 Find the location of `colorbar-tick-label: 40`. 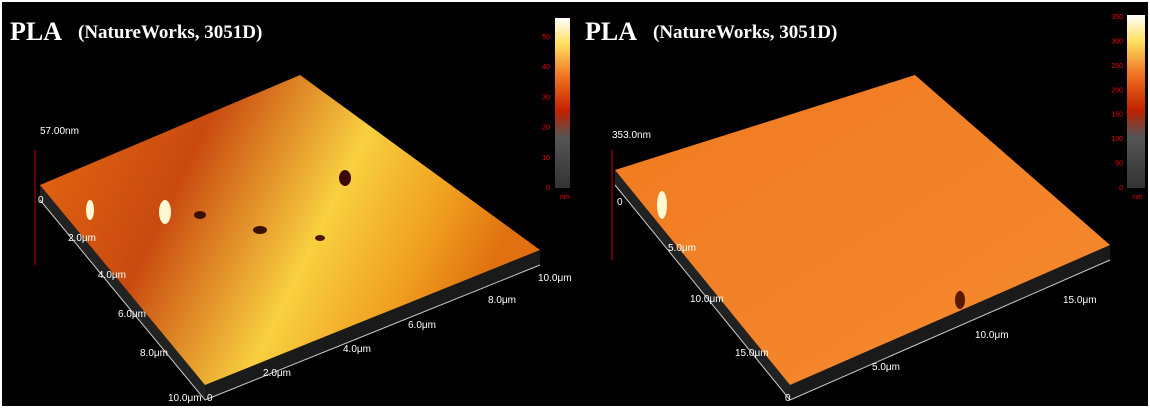

colorbar-tick-label: 40 is located at coordinates (546, 67).